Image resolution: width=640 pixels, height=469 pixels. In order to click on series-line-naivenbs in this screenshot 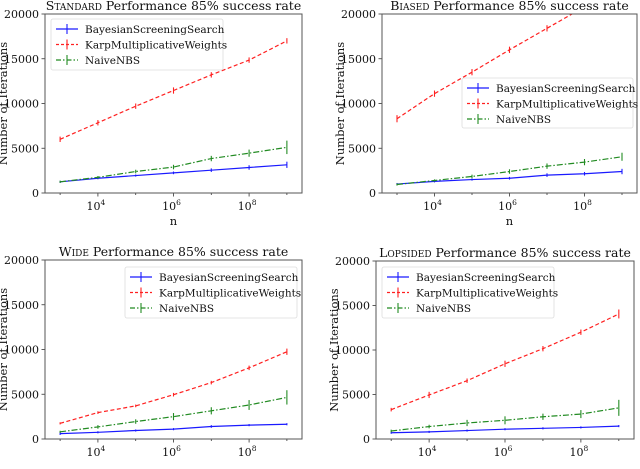, I will do `click(173, 164)`.